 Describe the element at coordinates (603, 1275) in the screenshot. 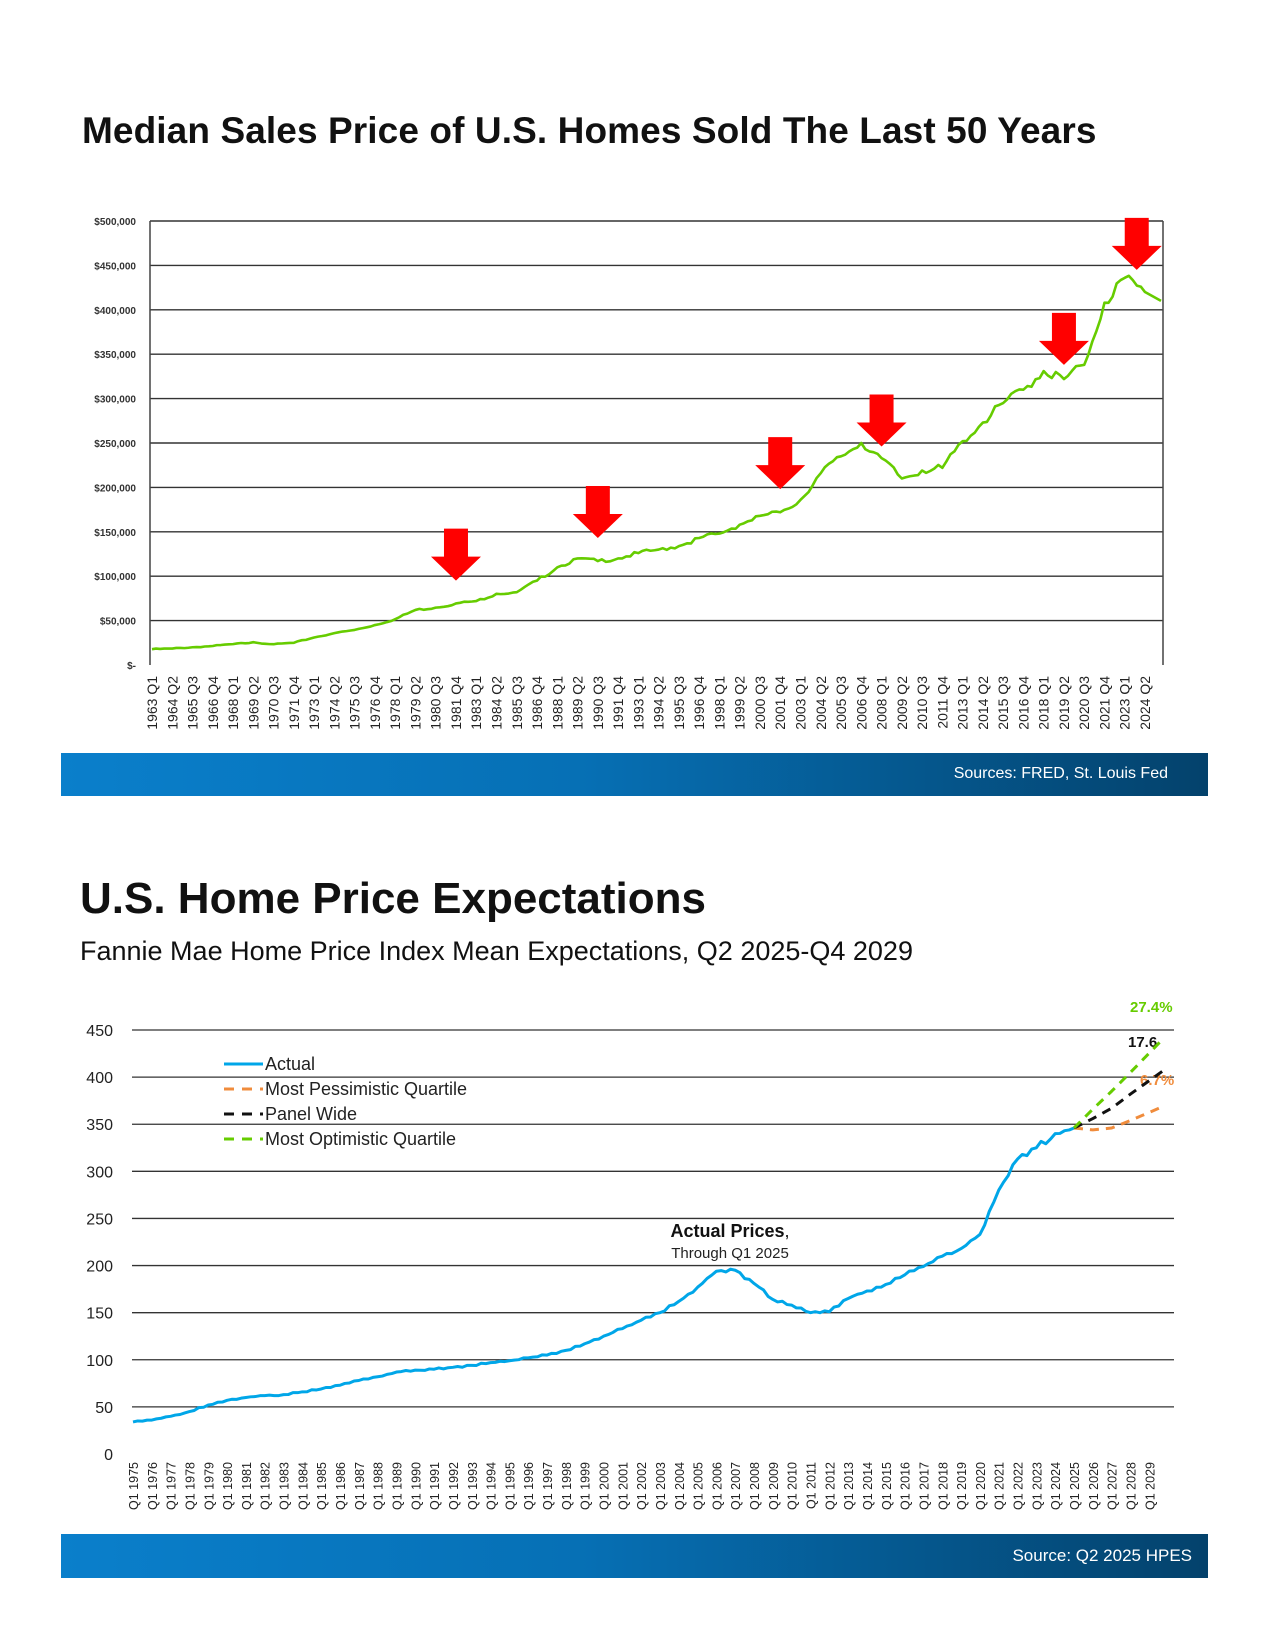

I see `series-line-actual` at that location.